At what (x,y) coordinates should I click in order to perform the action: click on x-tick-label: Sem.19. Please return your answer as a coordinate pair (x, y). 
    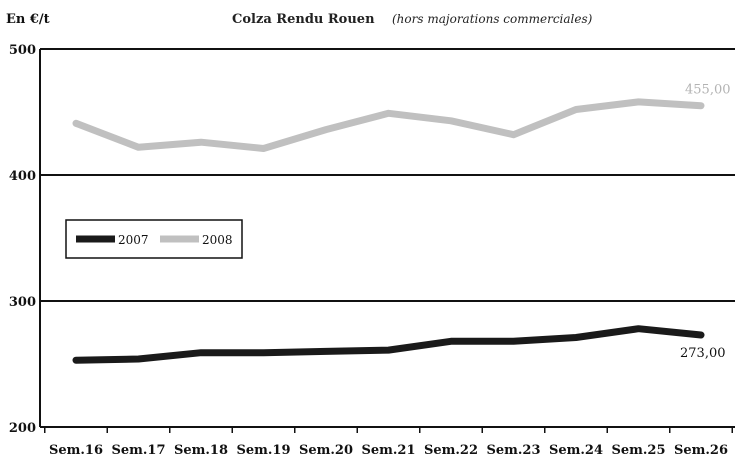
    Looking at the image, I should click on (263, 450).